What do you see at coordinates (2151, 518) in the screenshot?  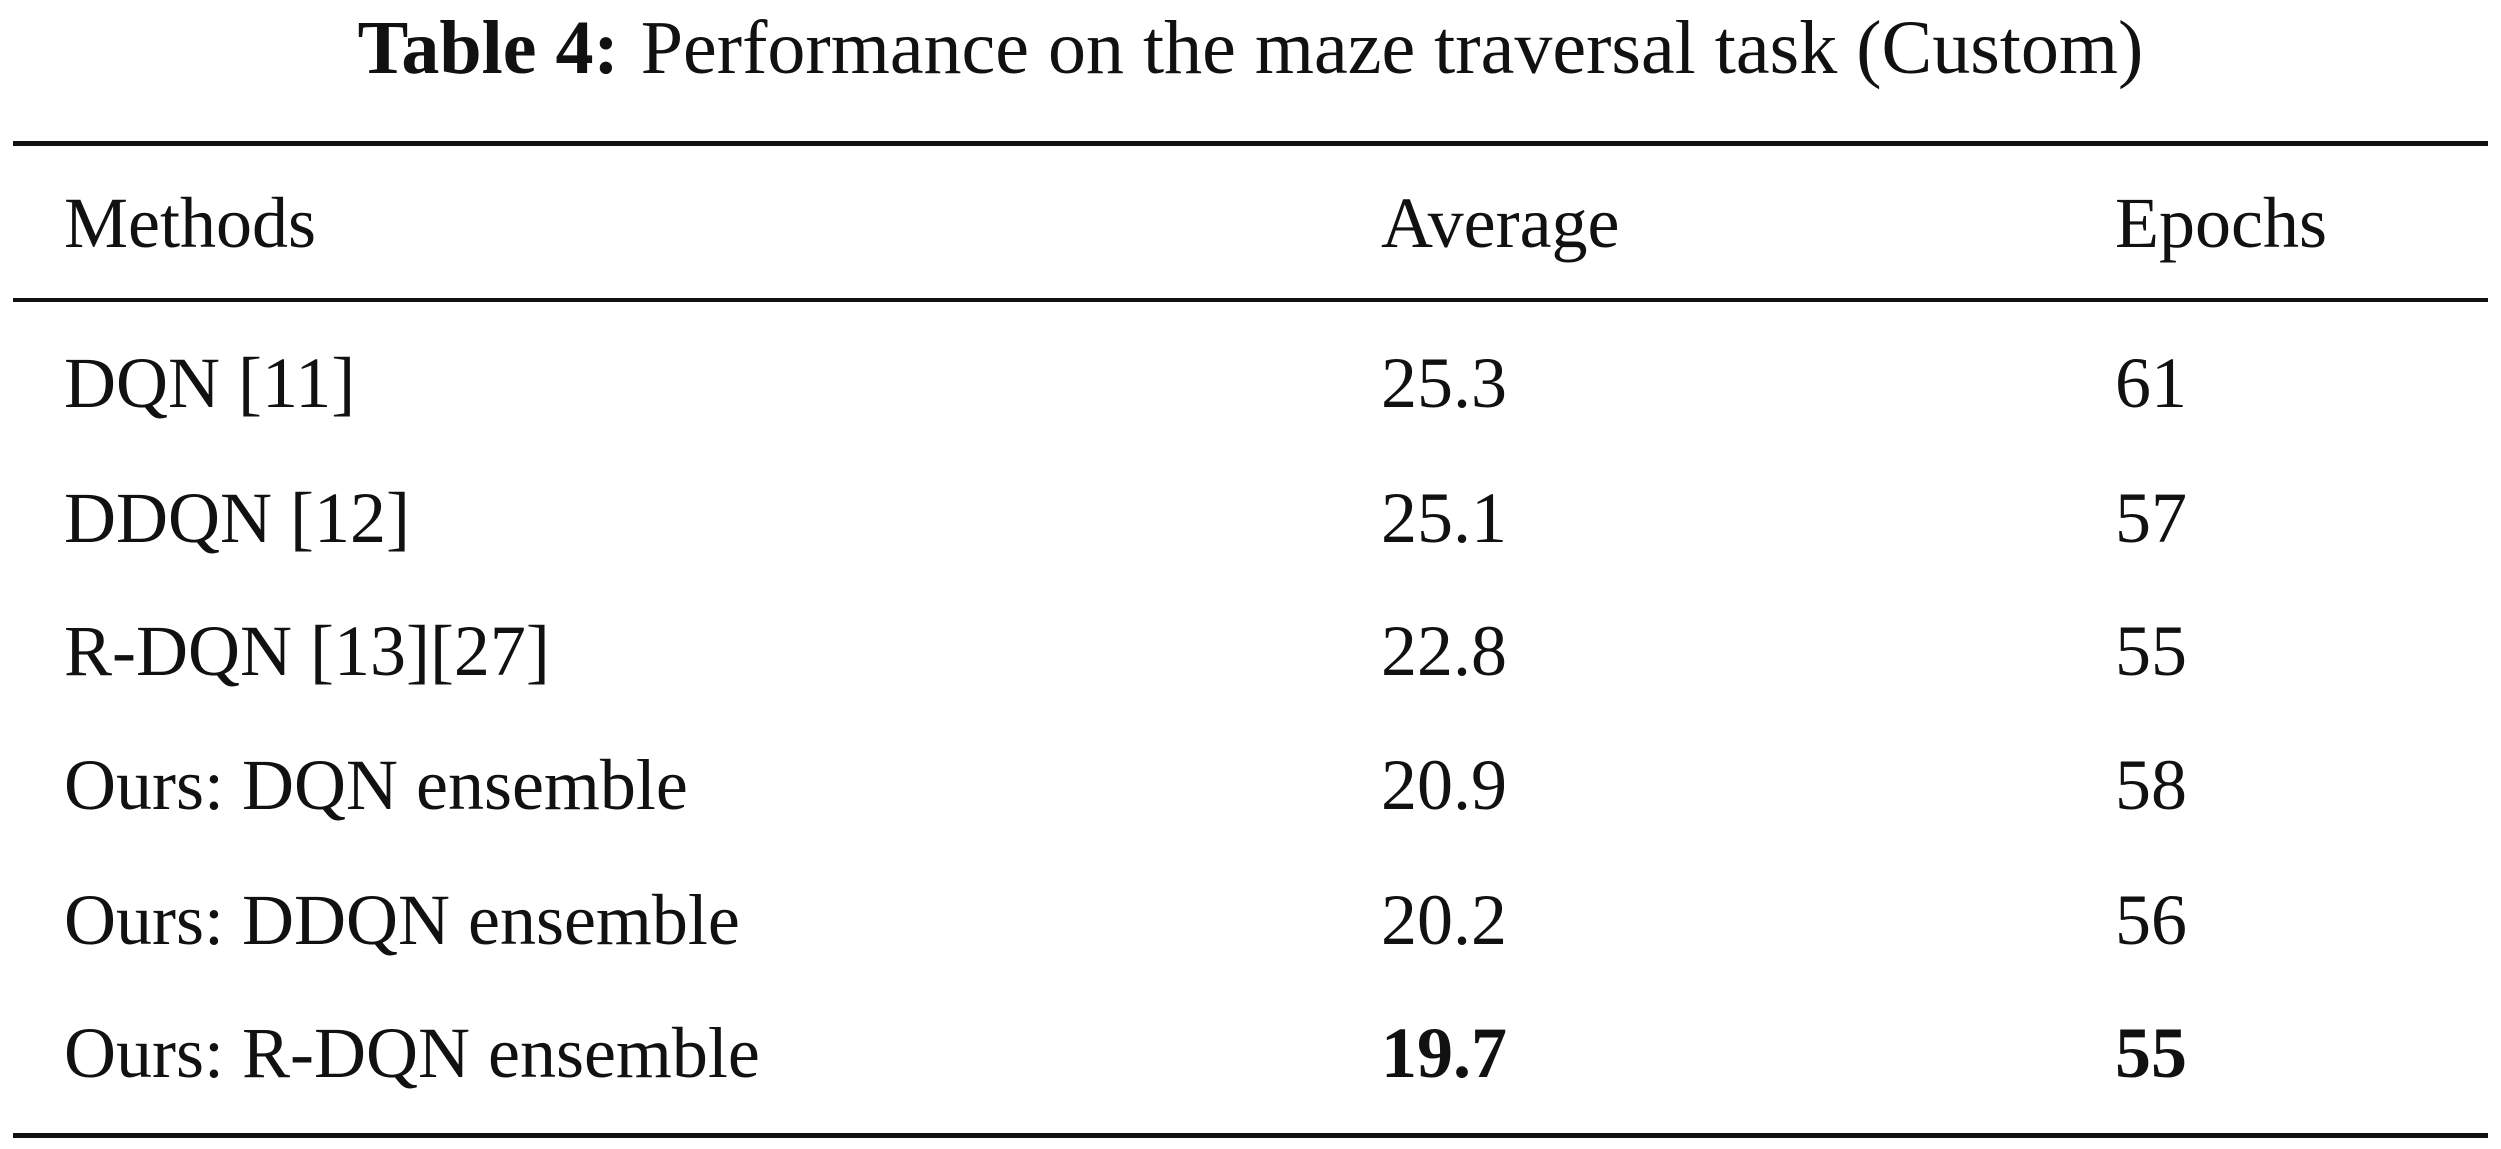 I see `value-cell: 57` at bounding box center [2151, 518].